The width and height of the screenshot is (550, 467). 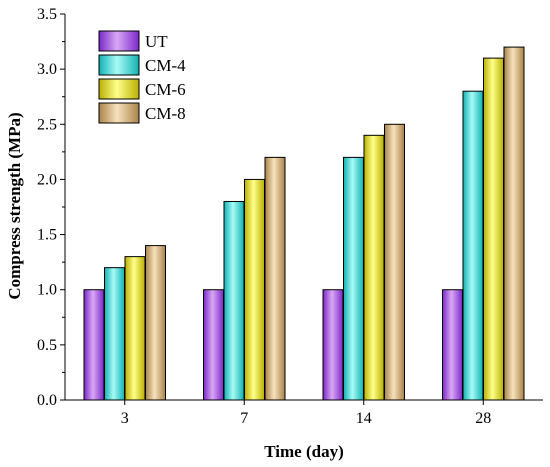 I want to click on y-tick-label: 3.5, so click(x=47, y=14).